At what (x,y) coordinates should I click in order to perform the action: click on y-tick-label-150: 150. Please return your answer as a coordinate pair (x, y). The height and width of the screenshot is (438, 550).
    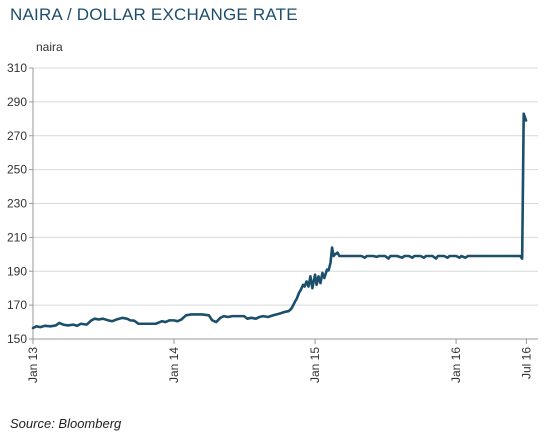
    Looking at the image, I should click on (17, 339).